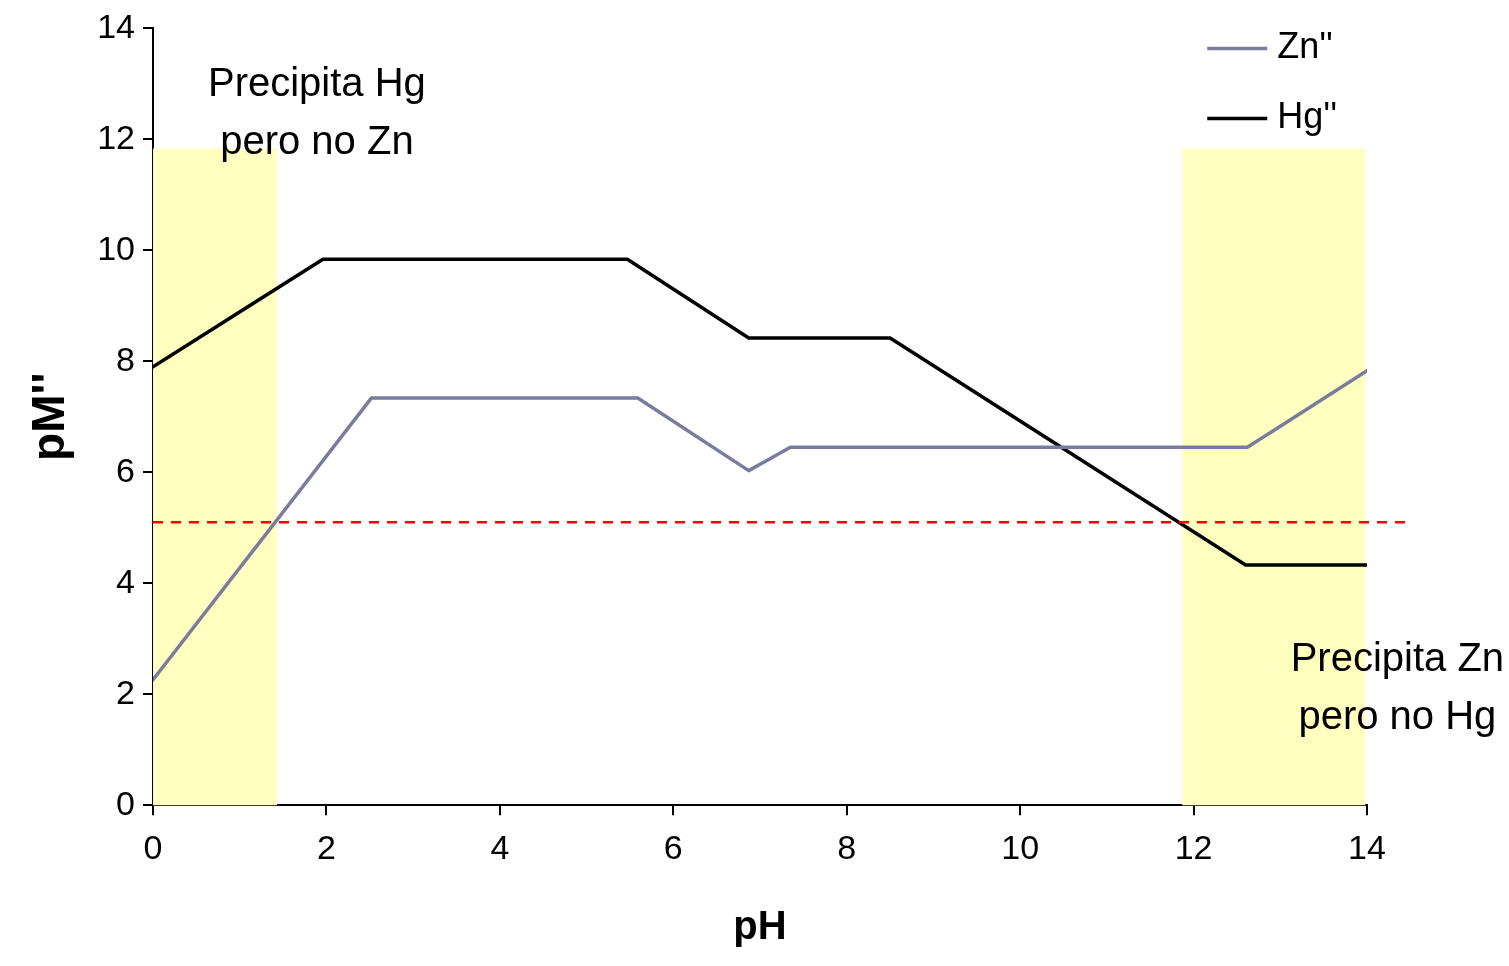 The height and width of the screenshot is (966, 1509). Describe the element at coordinates (126, 358) in the screenshot. I see `y-tick-label: 8` at that location.